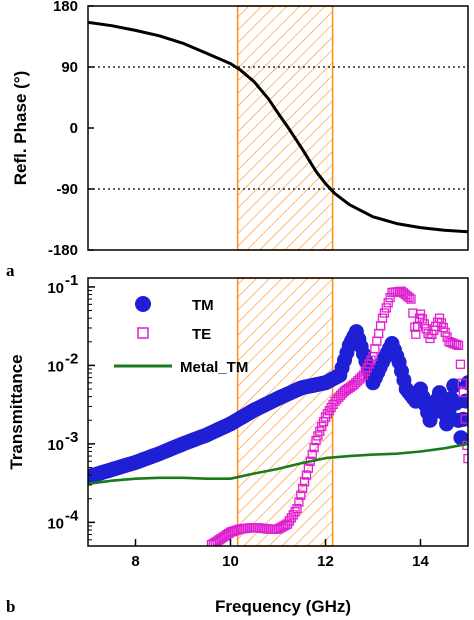  What do you see at coordinates (10, 606) in the screenshot?
I see `panel-label-b: b` at bounding box center [10, 606].